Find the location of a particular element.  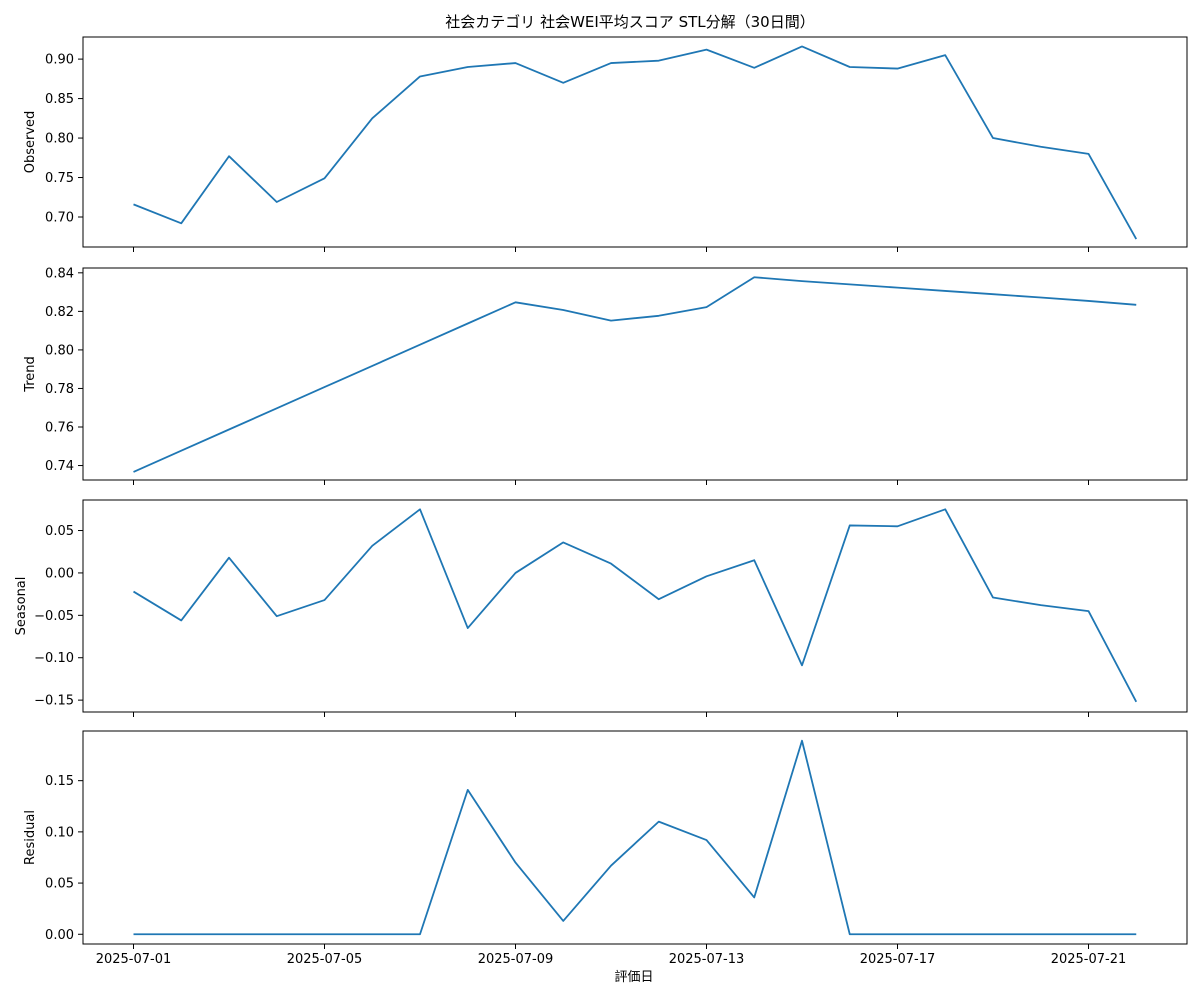

x-tick-label: 2025-07-21 is located at coordinates (1089, 959).